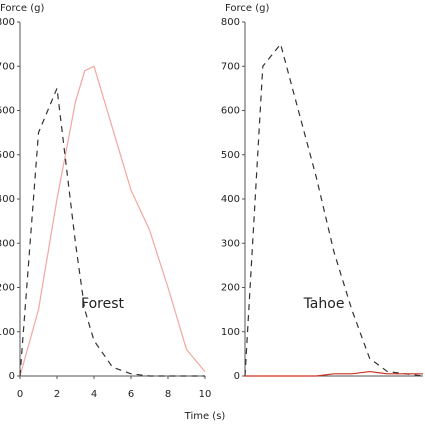 The height and width of the screenshot is (425, 425). I want to click on x-tick-label: 4, so click(94, 394).